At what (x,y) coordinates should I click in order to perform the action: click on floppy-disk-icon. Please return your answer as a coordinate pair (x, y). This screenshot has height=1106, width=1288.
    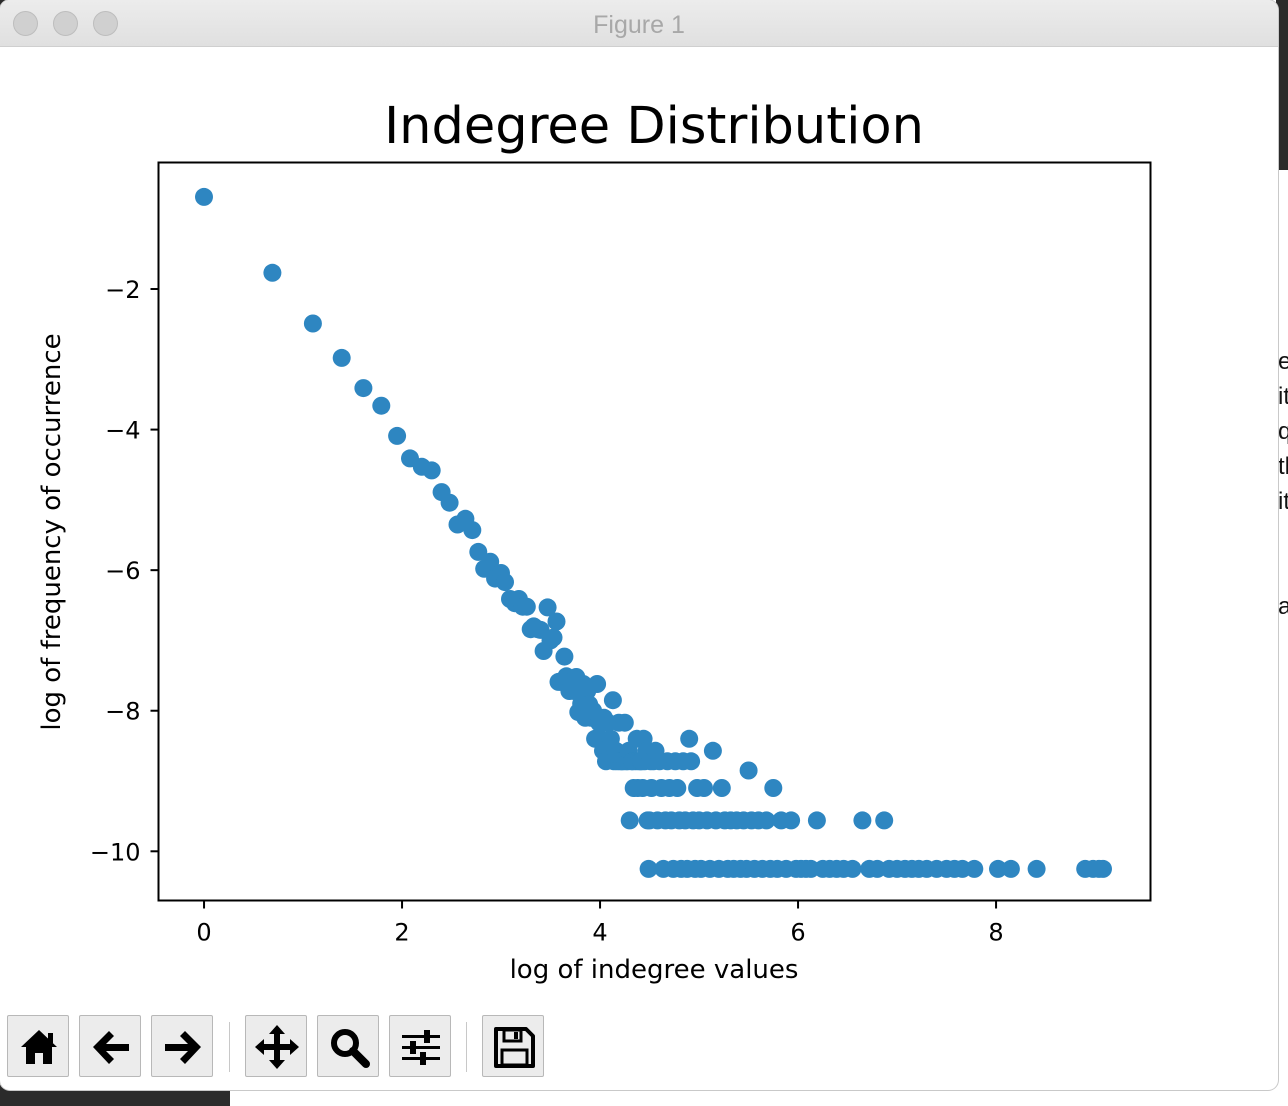
    Looking at the image, I should click on (514, 1047).